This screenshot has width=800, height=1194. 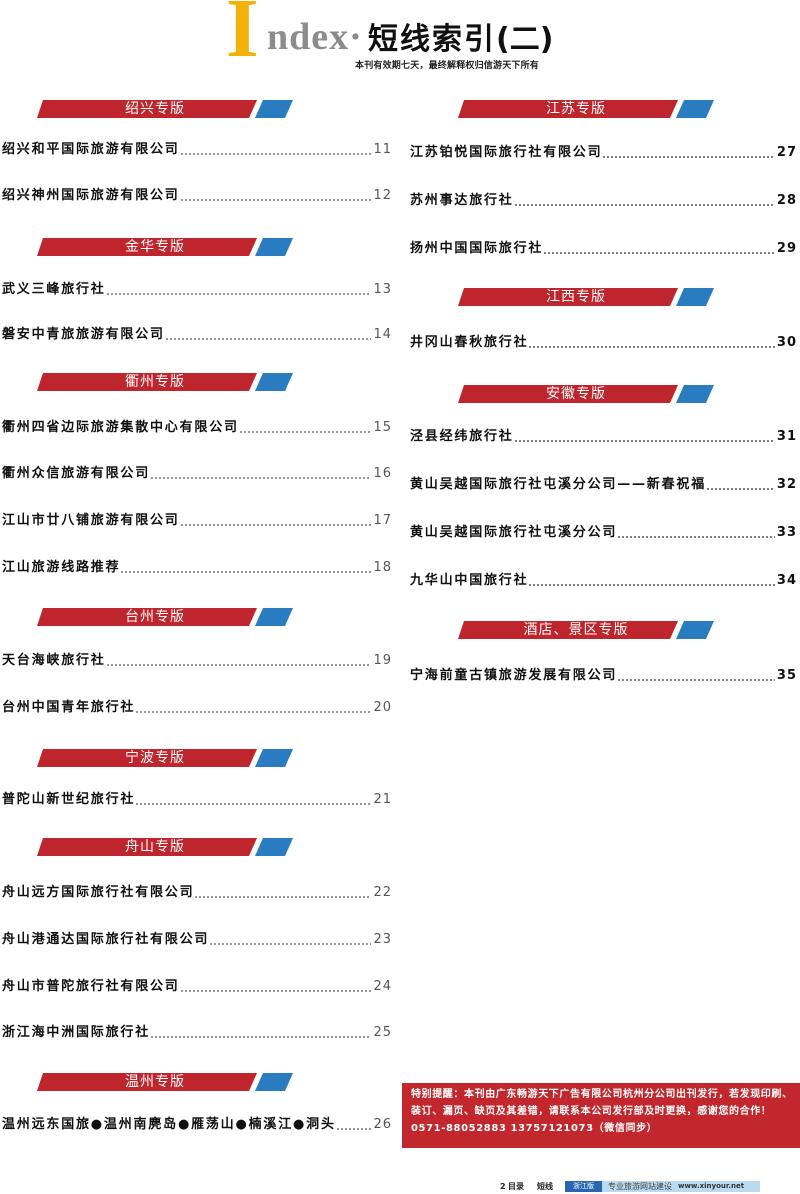 I want to click on entry-title: 衢州四省边际旅游集散中心有限公司, so click(x=120, y=427).